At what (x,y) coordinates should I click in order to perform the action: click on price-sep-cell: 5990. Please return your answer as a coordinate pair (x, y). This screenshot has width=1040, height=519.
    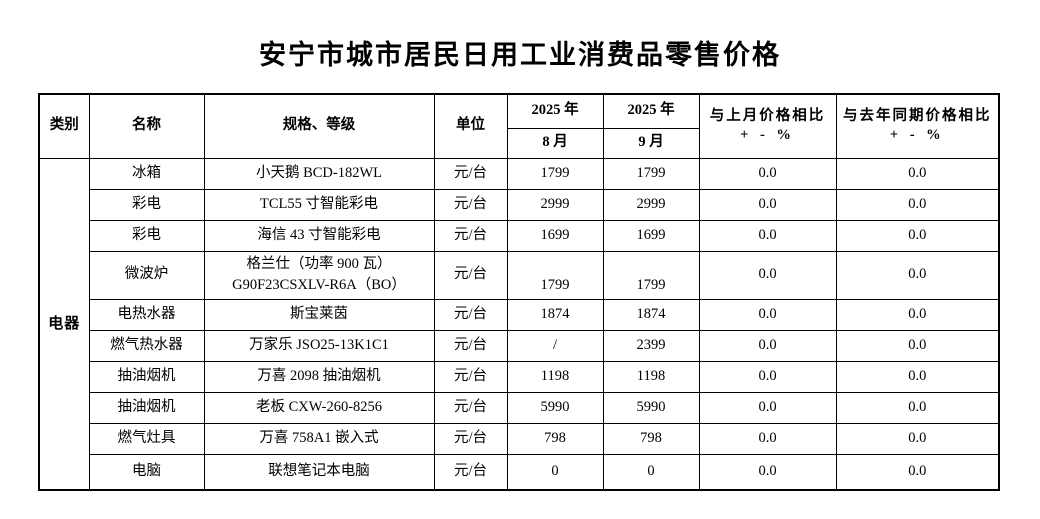
    Looking at the image, I should click on (651, 407).